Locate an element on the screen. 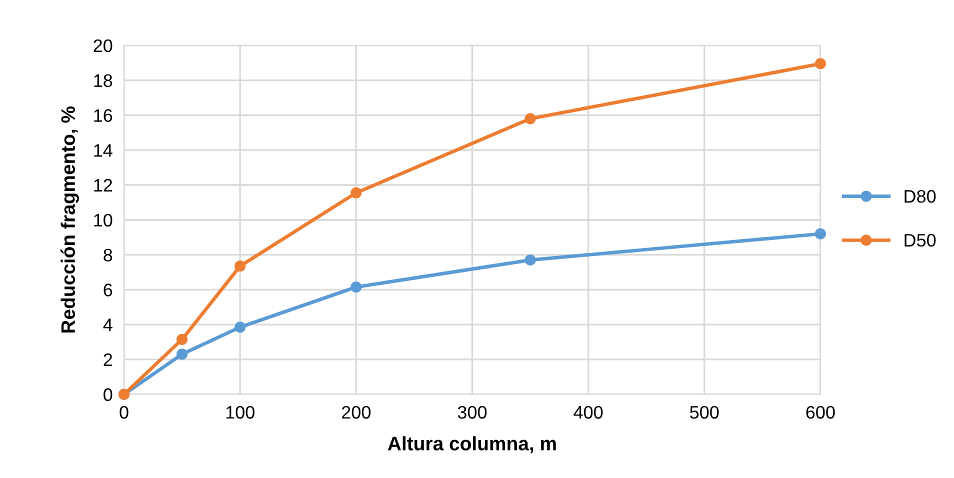 The height and width of the screenshot is (478, 954). x-axis-title: Altura columna, m is located at coordinates (472, 445).